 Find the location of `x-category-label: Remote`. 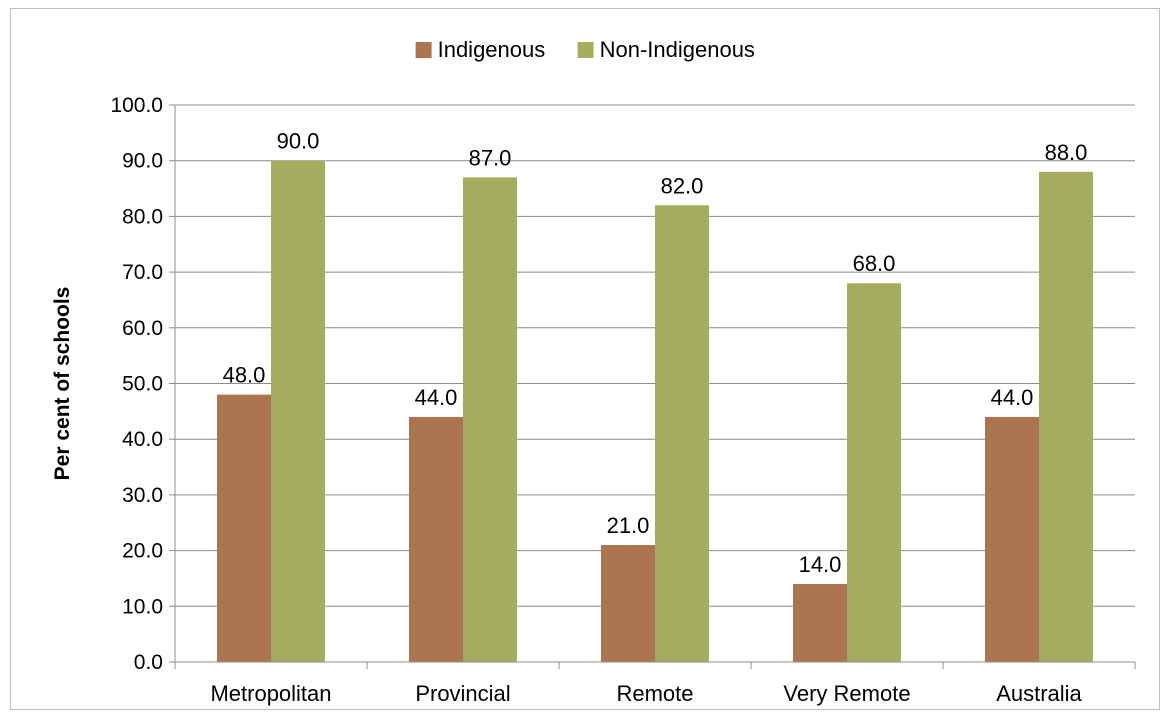

x-category-label: Remote is located at coordinates (654, 693).